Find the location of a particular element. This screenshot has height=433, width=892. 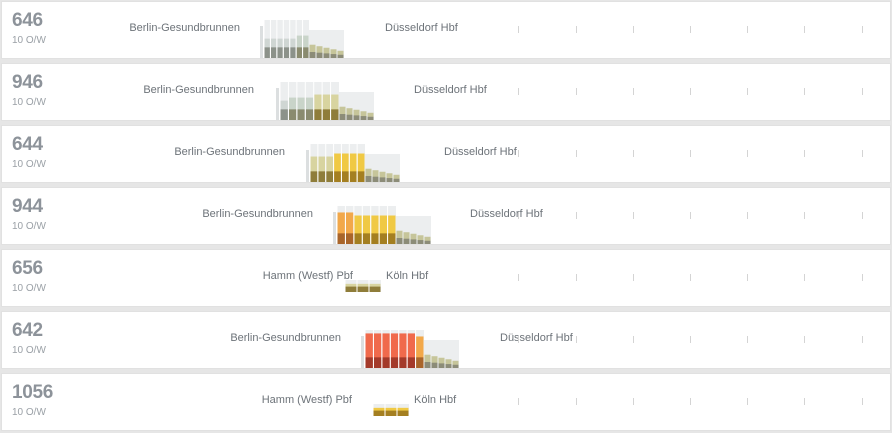

train-number: 644 is located at coordinates (27, 144).